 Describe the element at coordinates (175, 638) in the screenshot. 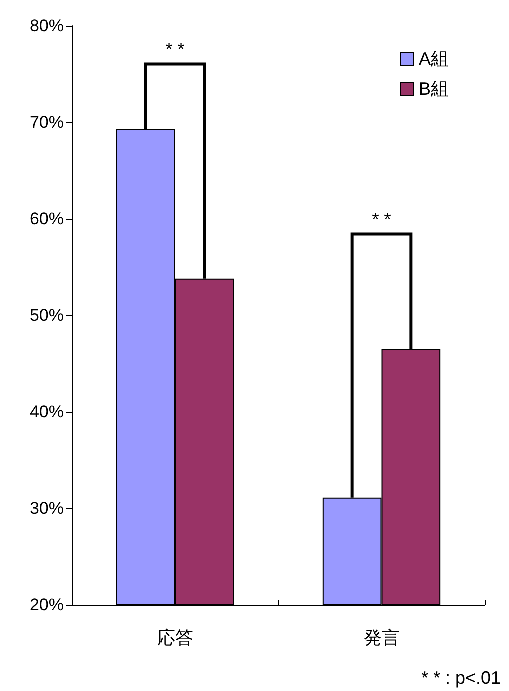

I see `x-tick-label: 応答` at that location.